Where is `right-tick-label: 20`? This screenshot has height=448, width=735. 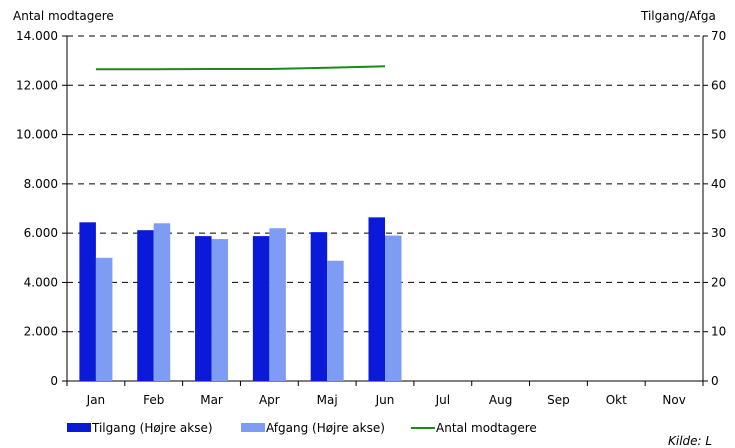
right-tick-label: 20 is located at coordinates (718, 282).